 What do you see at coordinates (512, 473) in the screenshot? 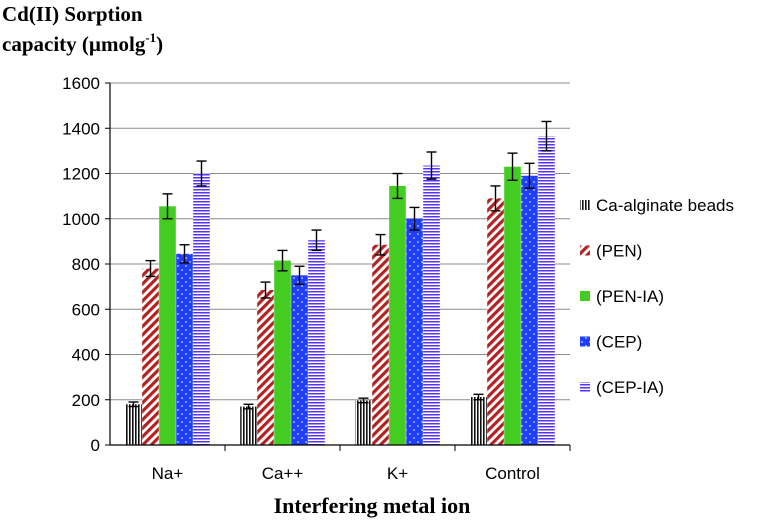
I see `x-tick-label: Control` at bounding box center [512, 473].